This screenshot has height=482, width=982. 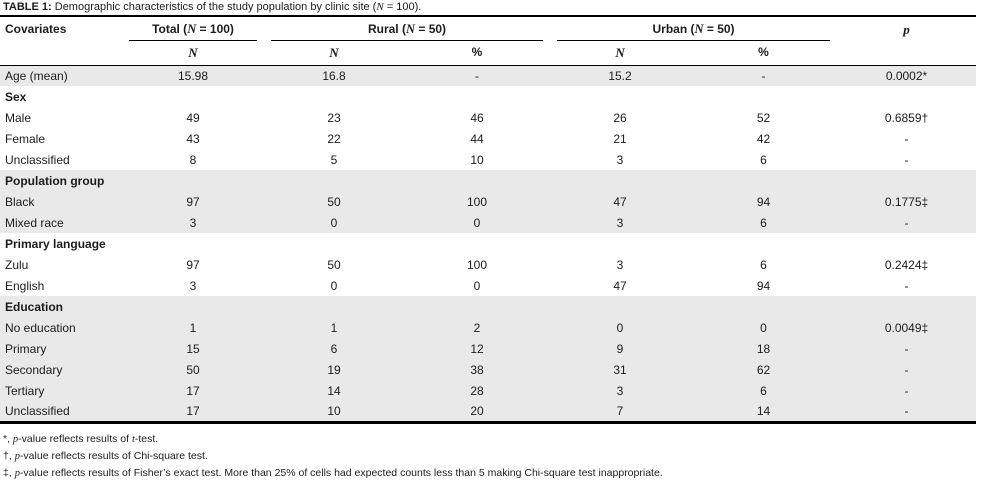 I want to click on table-caption-label: TABLE 1:, so click(x=27, y=7).